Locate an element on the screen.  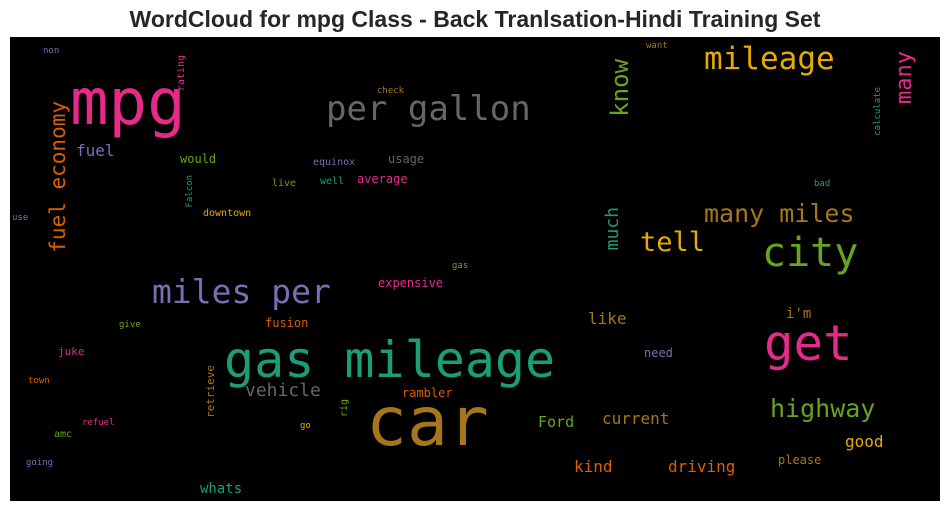
word-would: would is located at coordinates (198, 159).